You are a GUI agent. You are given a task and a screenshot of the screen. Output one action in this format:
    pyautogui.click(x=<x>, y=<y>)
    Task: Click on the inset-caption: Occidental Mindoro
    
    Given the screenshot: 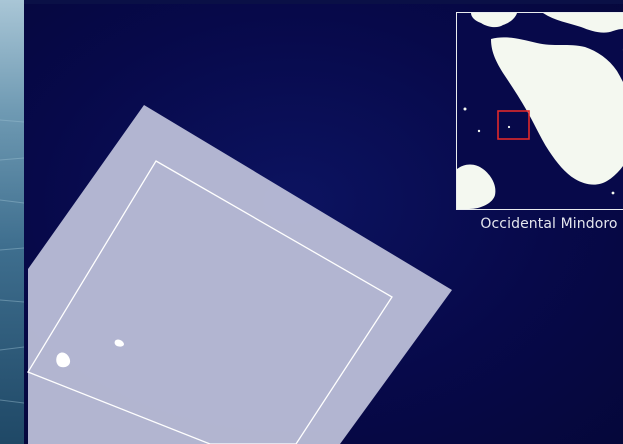 What is the action you would take?
    pyautogui.click(x=549, y=224)
    